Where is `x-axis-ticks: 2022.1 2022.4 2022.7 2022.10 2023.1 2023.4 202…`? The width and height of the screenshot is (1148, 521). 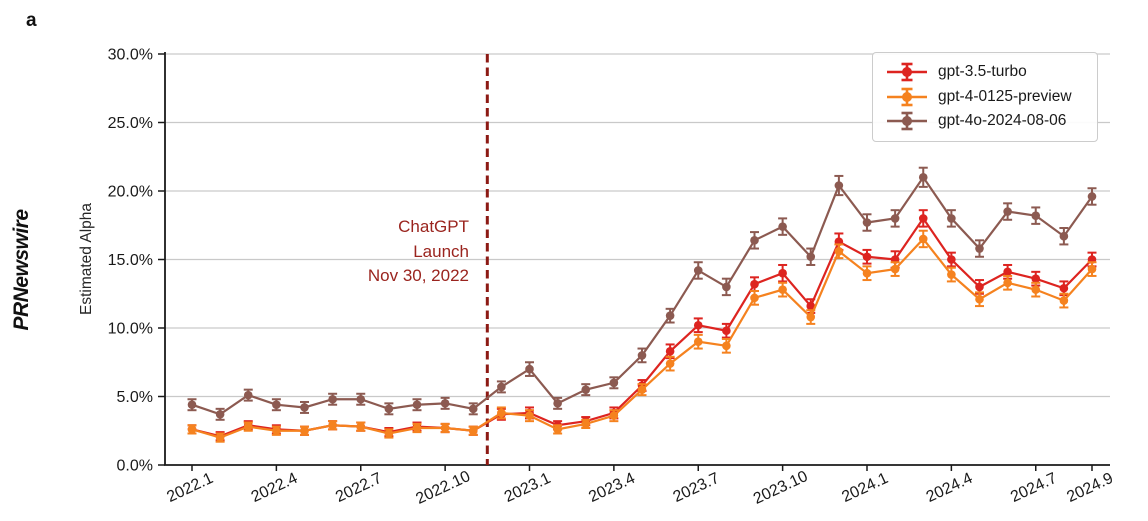 x-axis-ticks: 2022.1 2022.4 2022.7 2022.10 2023.1 2023.4 202… is located at coordinates (640, 486).